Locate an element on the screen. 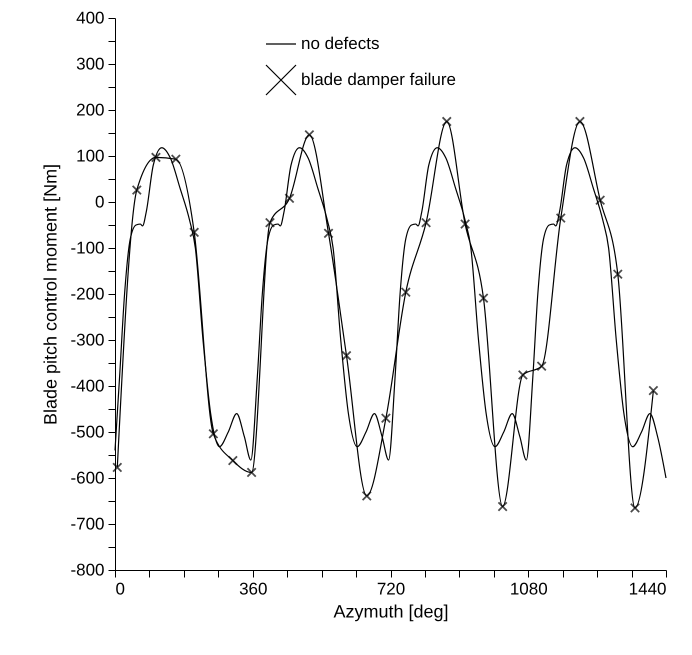 The image size is (692, 655). x-tick-label: 0 is located at coordinates (120, 589).